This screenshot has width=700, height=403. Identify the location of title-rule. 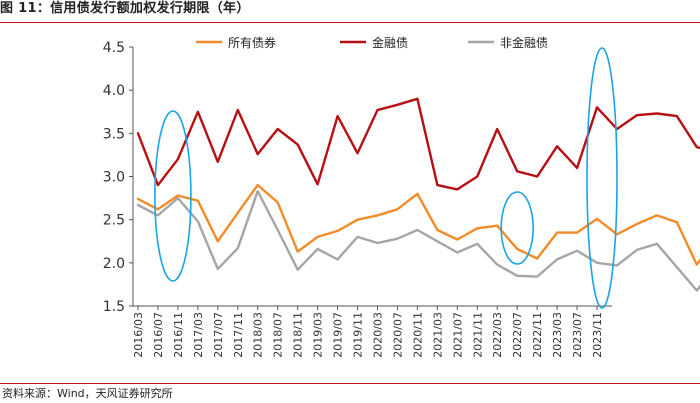
(350, 22).